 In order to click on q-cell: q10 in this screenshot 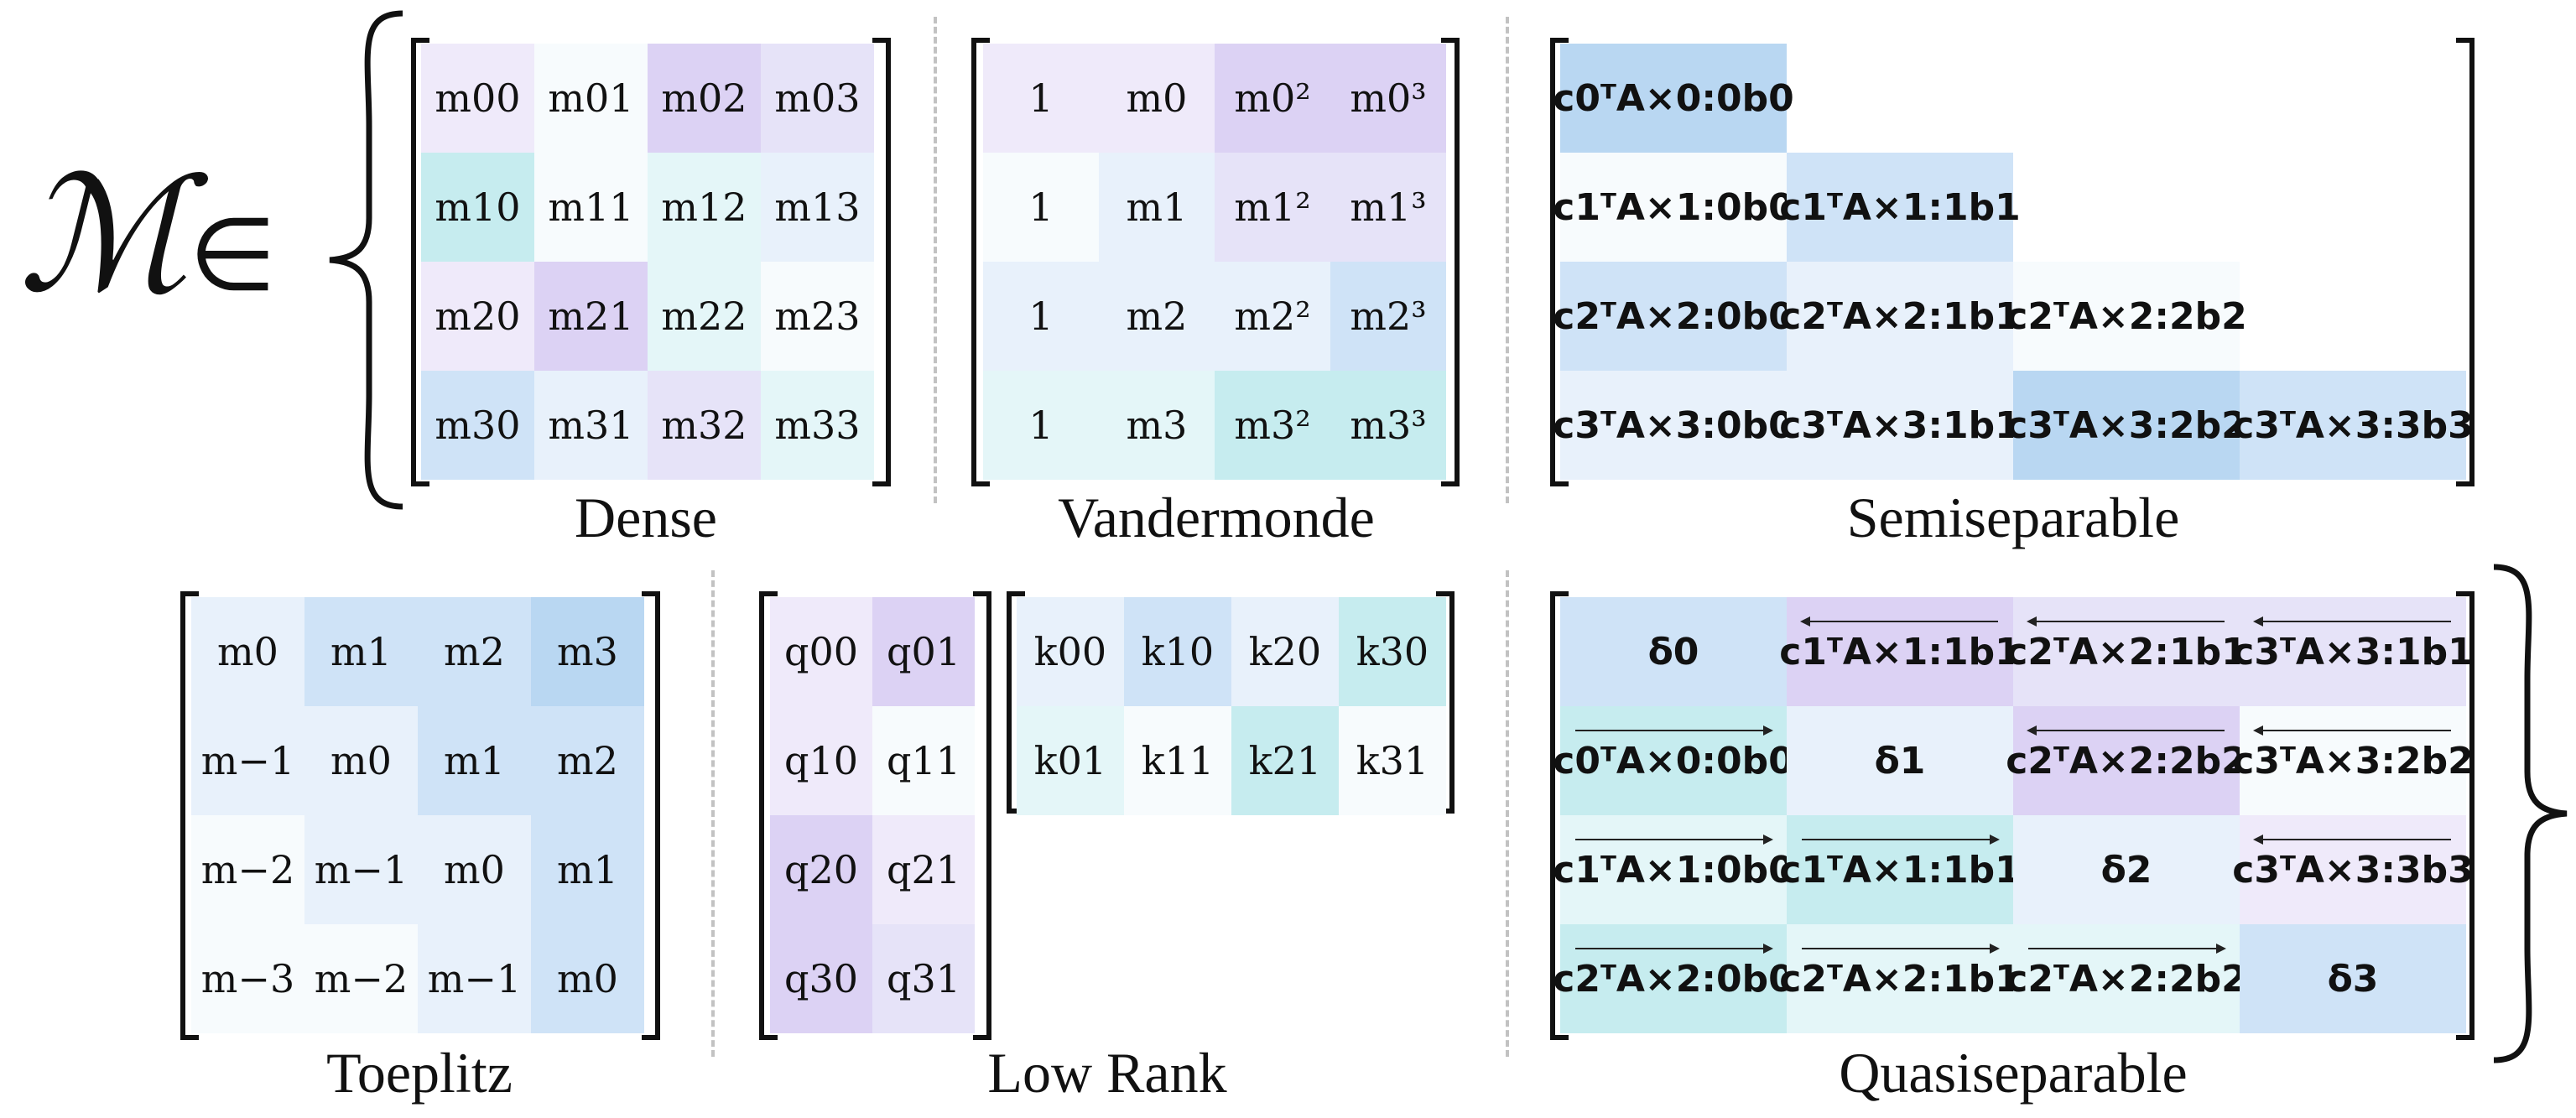, I will do `click(821, 760)`.